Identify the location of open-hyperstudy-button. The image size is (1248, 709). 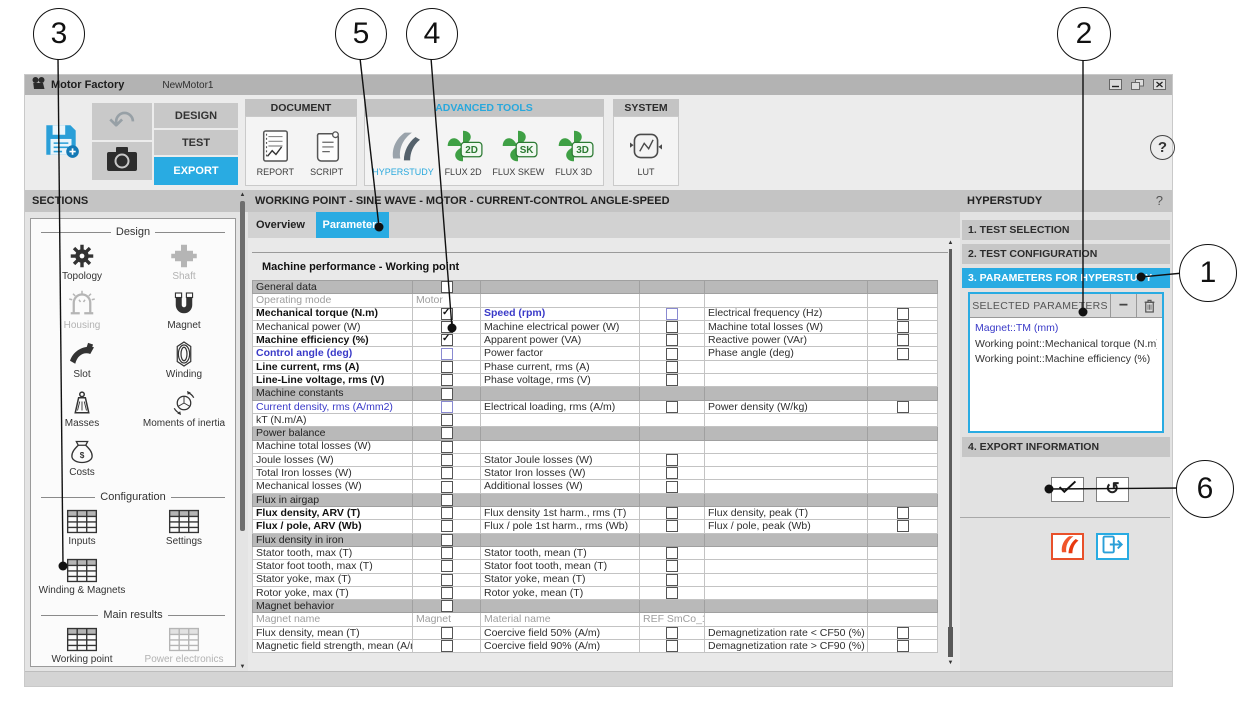
(1067, 546).